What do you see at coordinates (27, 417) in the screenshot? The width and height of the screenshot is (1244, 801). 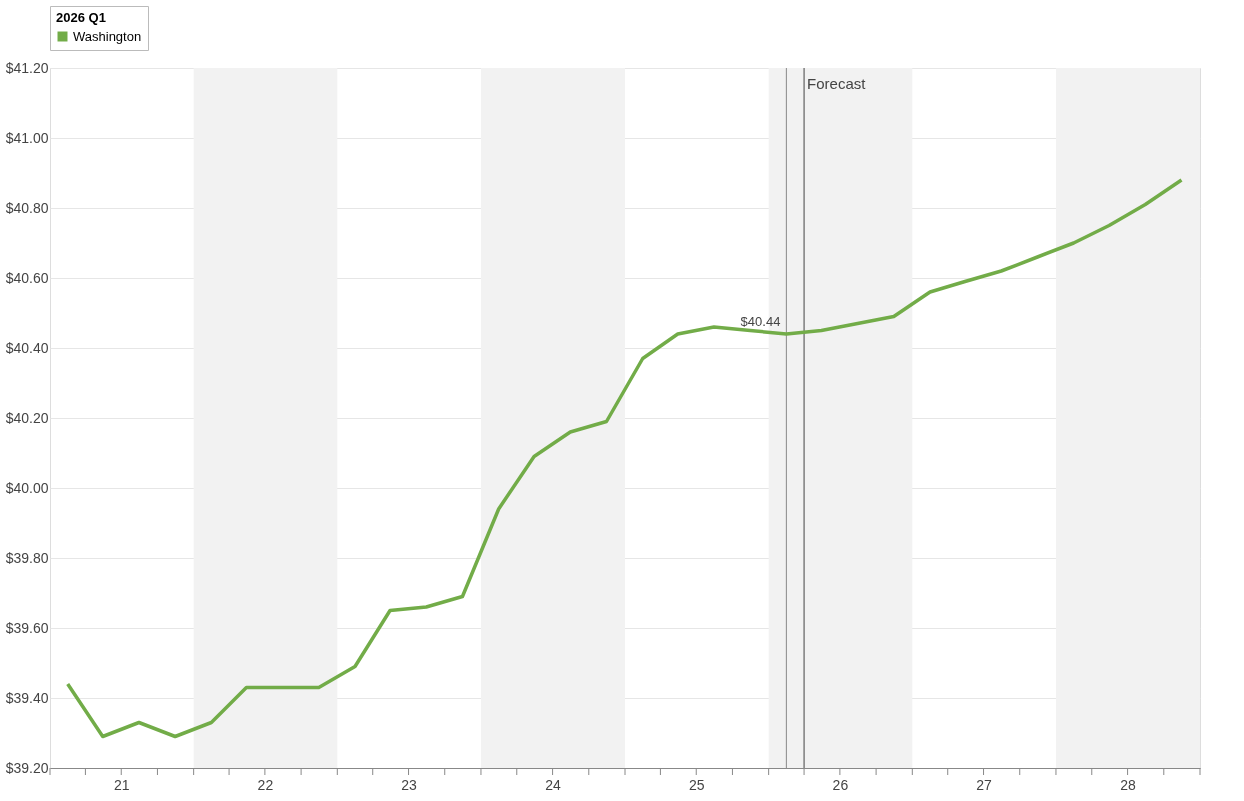 I see `y-tick-label: $40.20` at bounding box center [27, 417].